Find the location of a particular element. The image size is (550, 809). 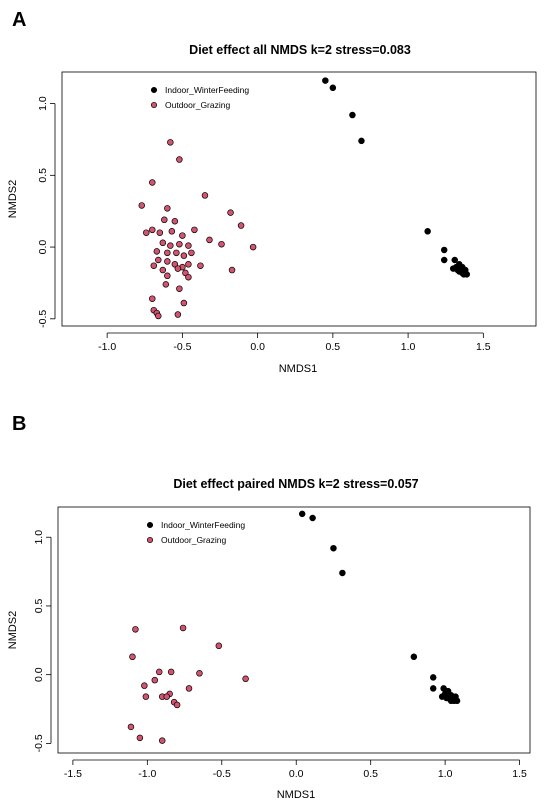

legend-marker-outdoor is located at coordinates (150, 540).